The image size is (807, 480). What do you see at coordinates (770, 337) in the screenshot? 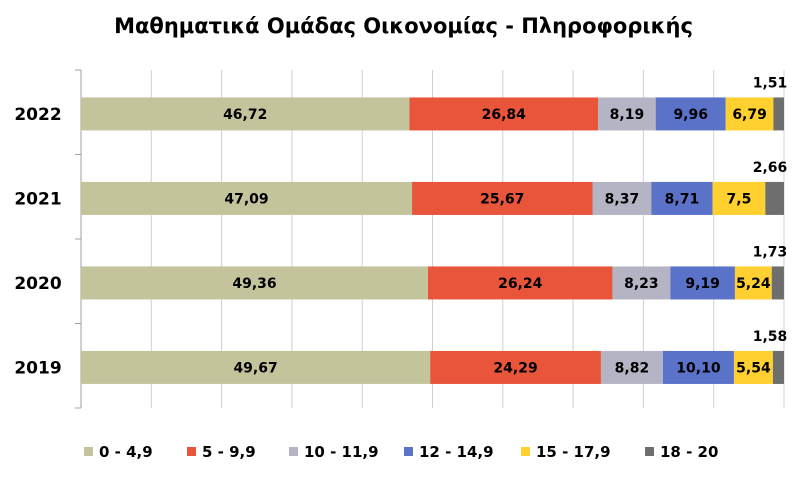
I see `data-label: 1,58` at bounding box center [770, 337].